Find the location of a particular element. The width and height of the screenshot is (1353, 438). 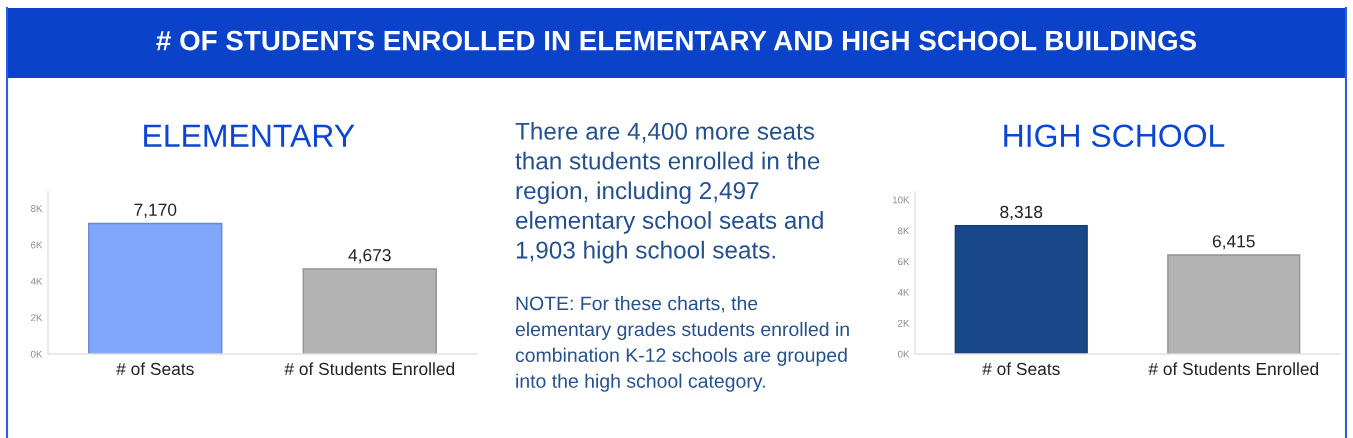

data-label: 4,673 is located at coordinates (369, 256).